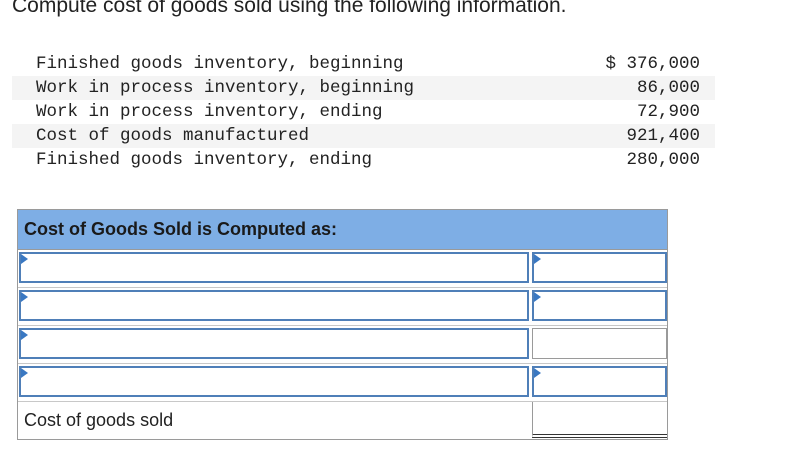  What do you see at coordinates (663, 160) in the screenshot?
I see `info-amount: 280,000` at bounding box center [663, 160].